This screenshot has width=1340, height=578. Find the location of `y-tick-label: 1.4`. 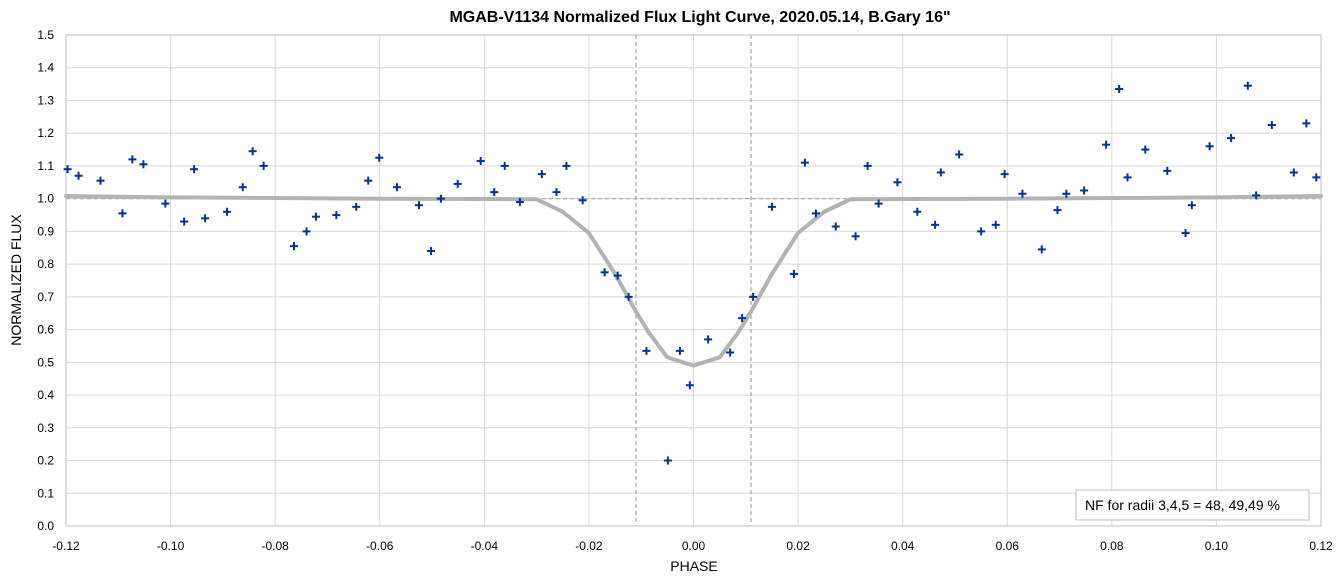

y-tick-label: 1.4 is located at coordinates (45, 68).